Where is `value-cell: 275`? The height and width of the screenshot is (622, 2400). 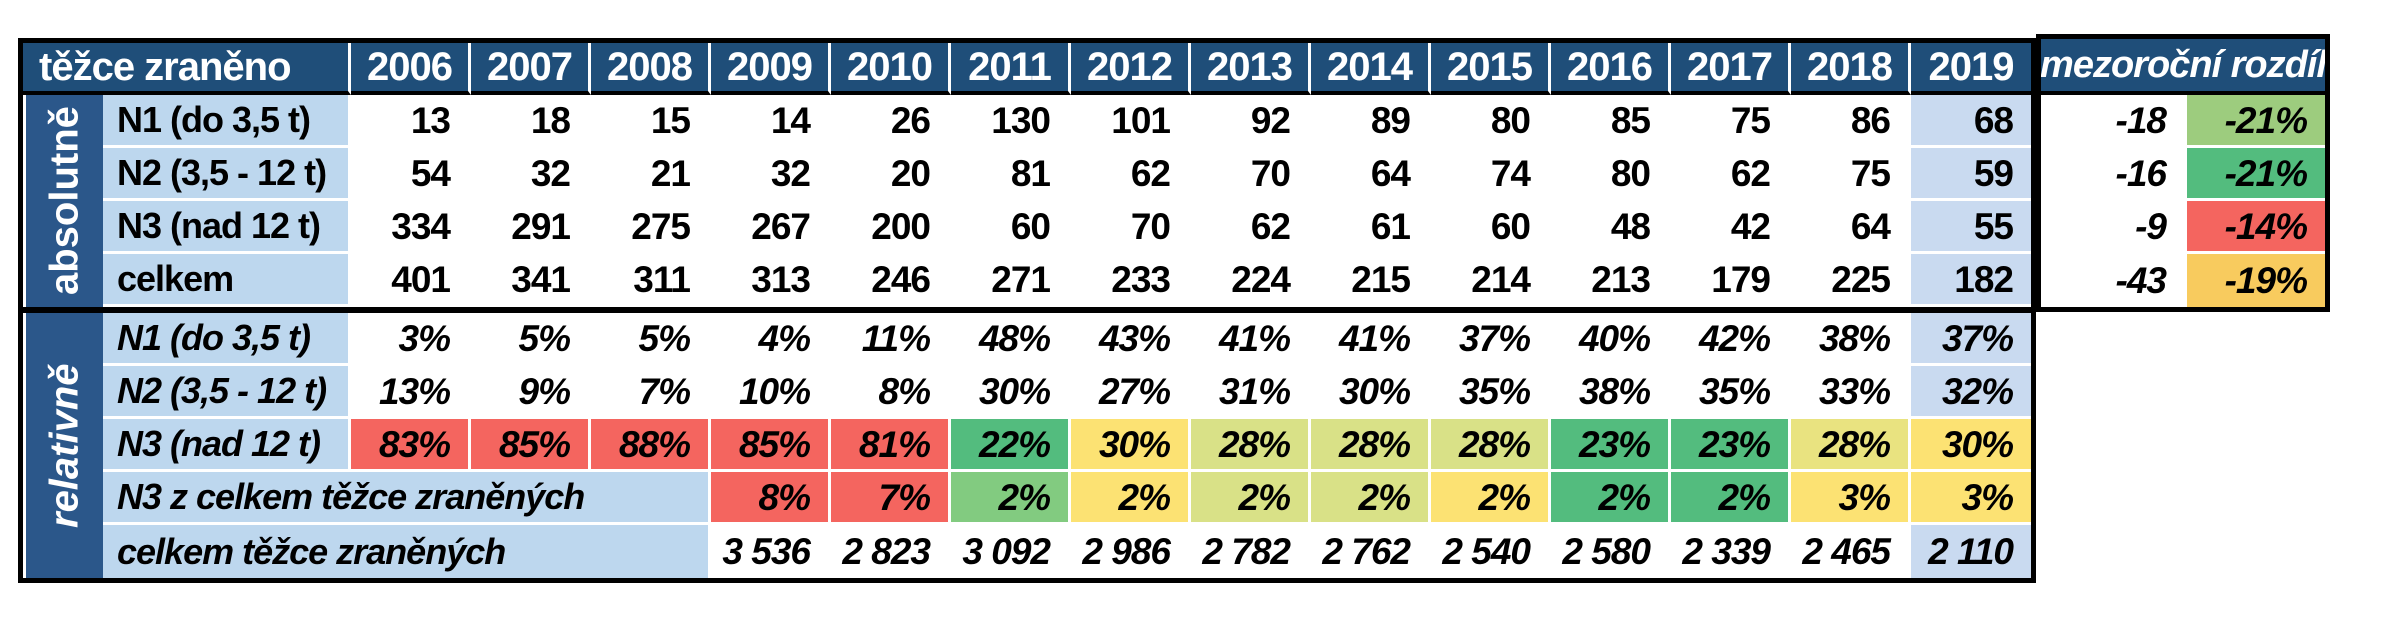
value-cell: 275 is located at coordinates (651, 227).